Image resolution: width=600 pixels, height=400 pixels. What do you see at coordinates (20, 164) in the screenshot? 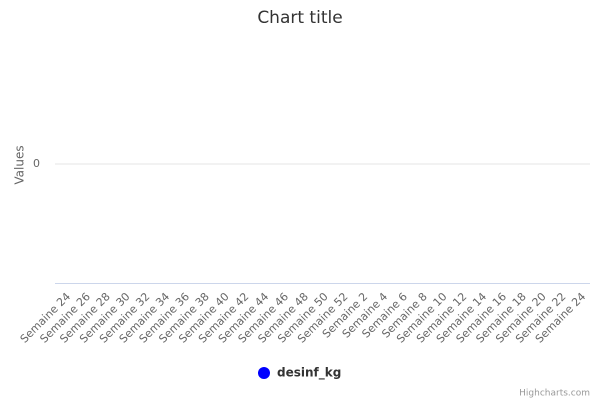
I see `y-axis-title: Values` at bounding box center [20, 164].